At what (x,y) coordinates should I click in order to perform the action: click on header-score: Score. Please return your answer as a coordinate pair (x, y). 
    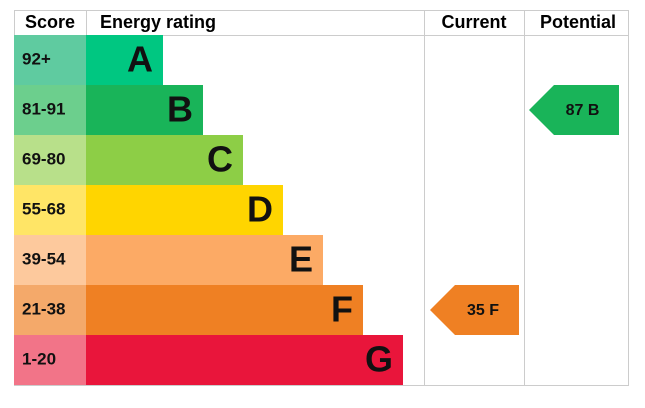
    Looking at the image, I should click on (50, 22).